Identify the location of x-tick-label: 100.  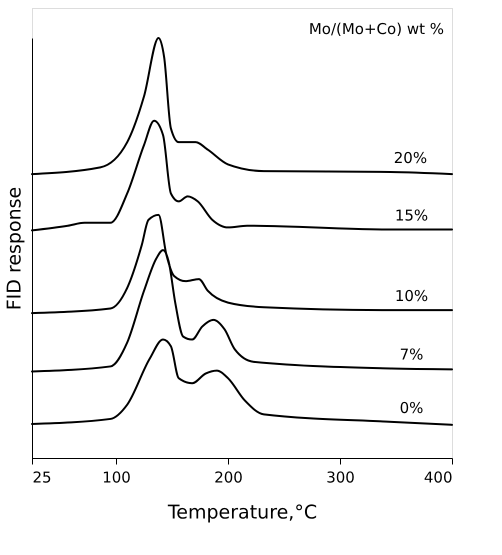
(116, 477).